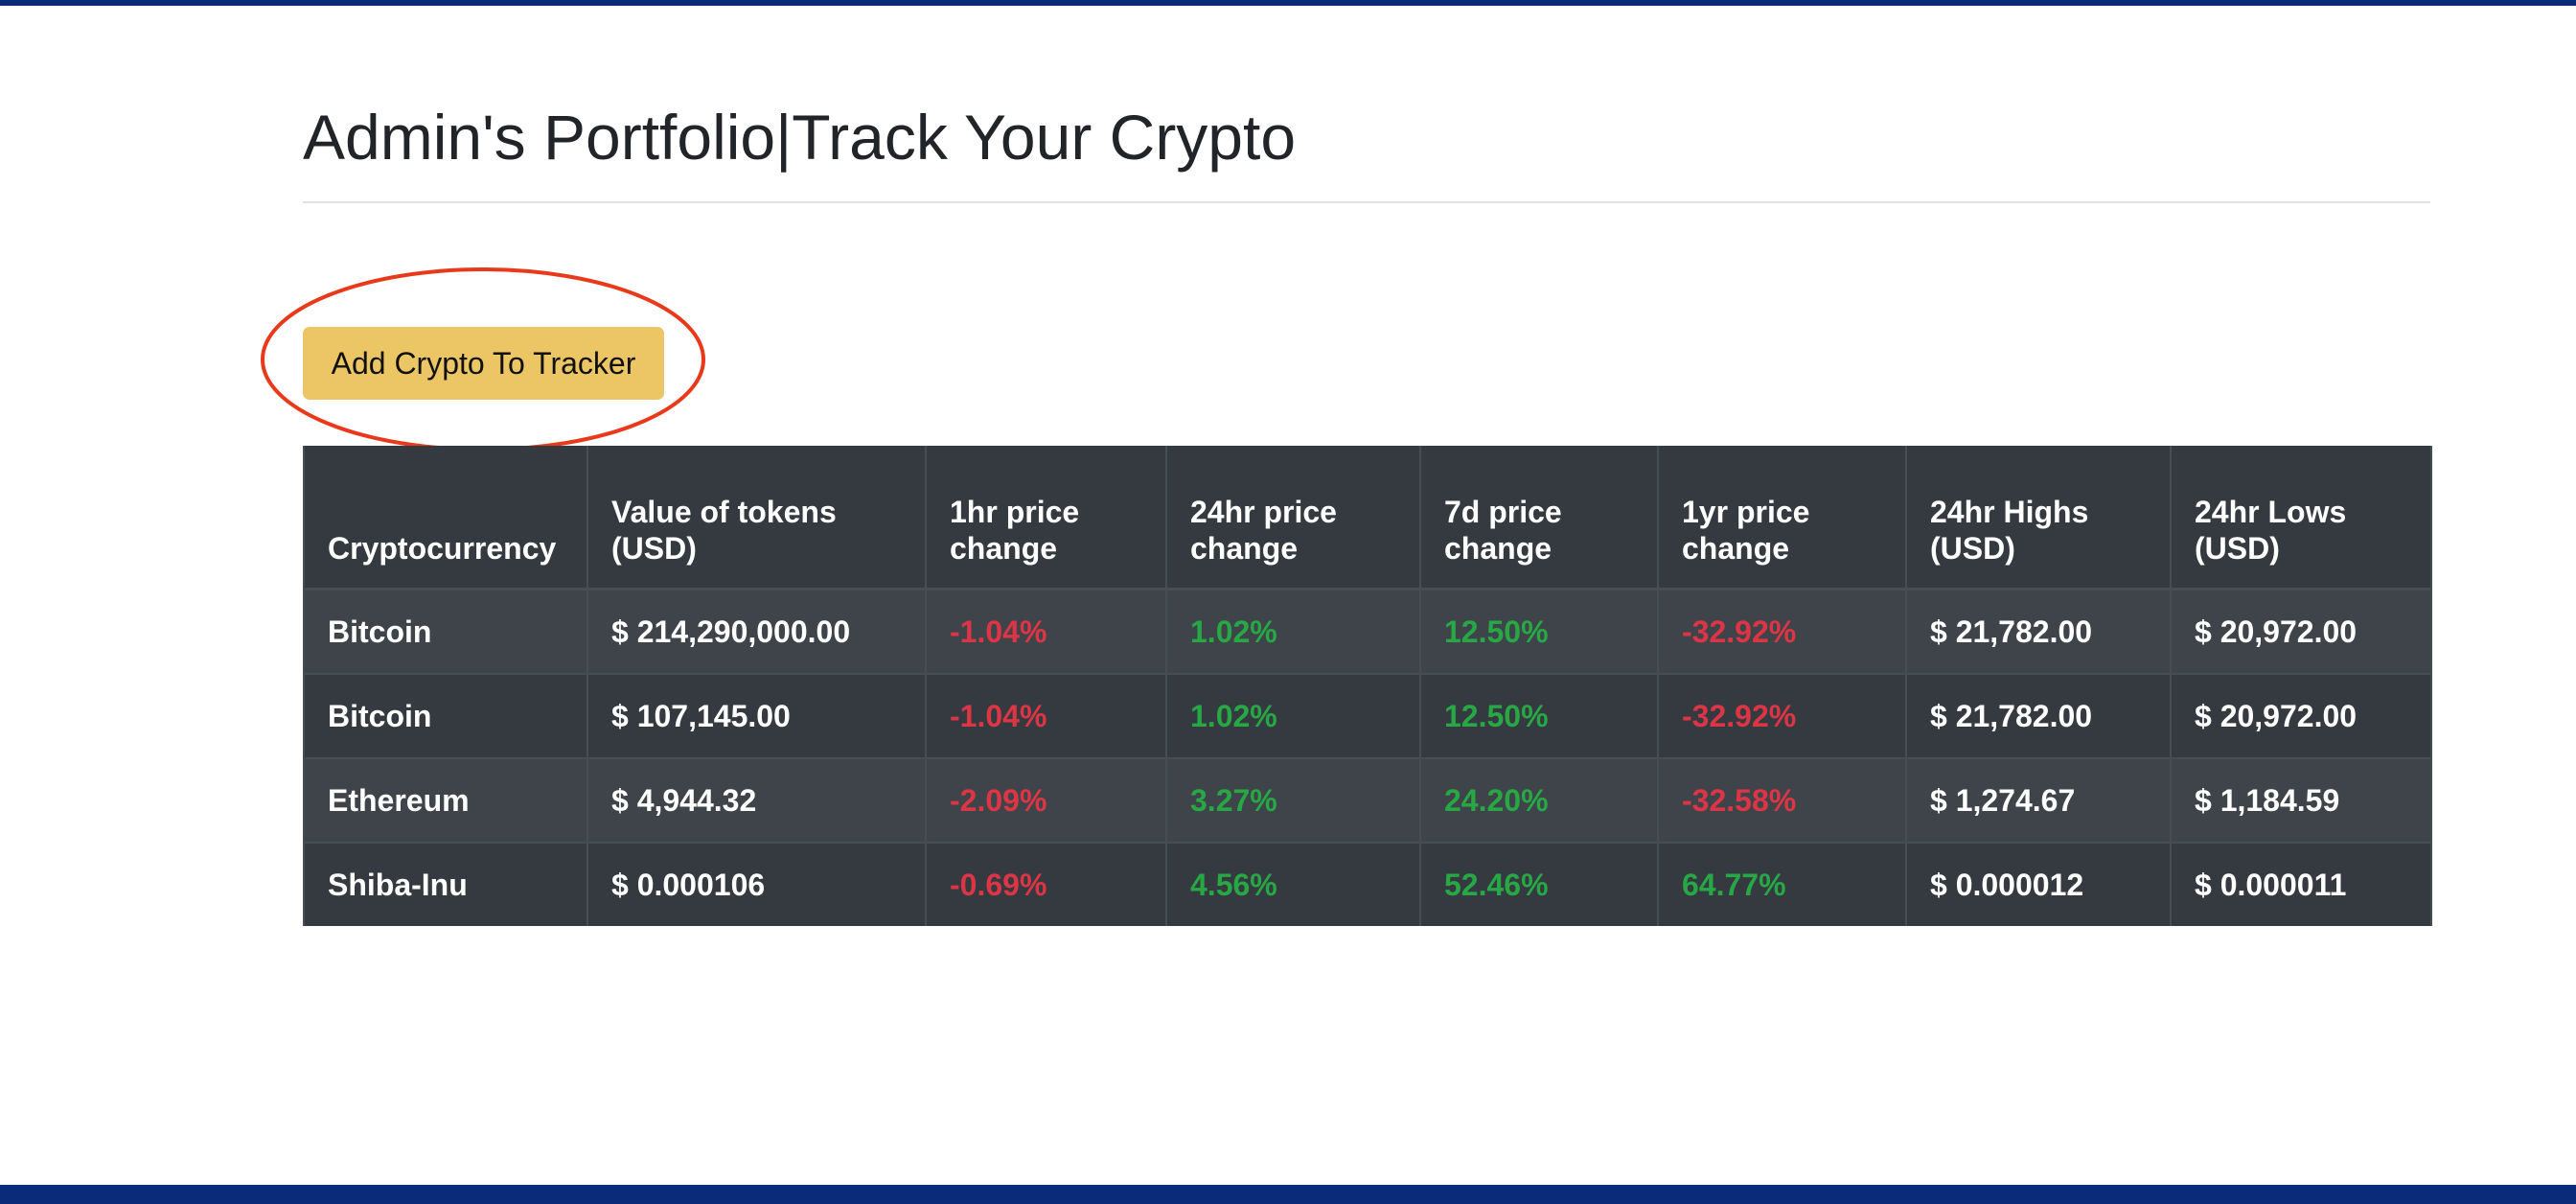  Describe the element at coordinates (1782, 518) in the screenshot. I see `column-header-1yr-change: 1yr price change` at that location.